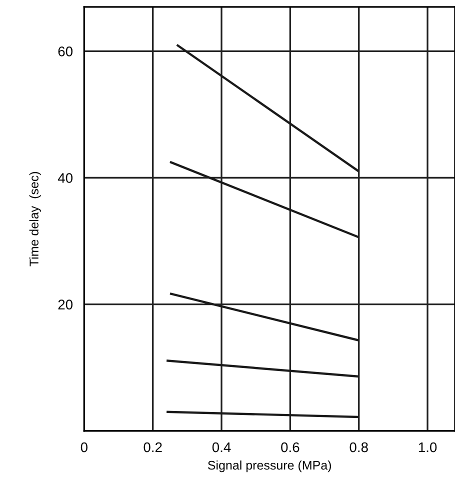 The image size is (455, 493). I want to click on x-tick-label: 0.8, so click(359, 447).